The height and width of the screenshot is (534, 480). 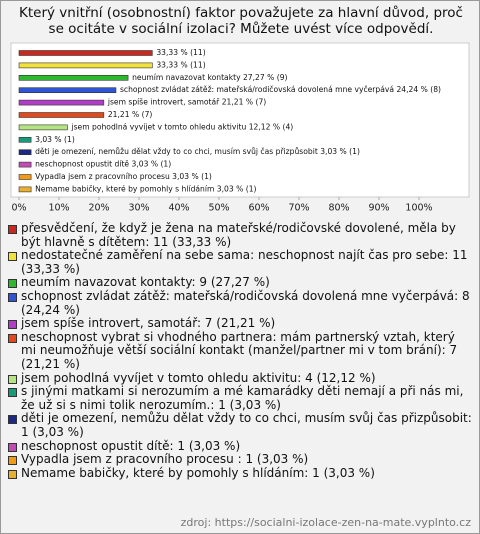 I want to click on x-tick-label: 50%, so click(x=218, y=208).